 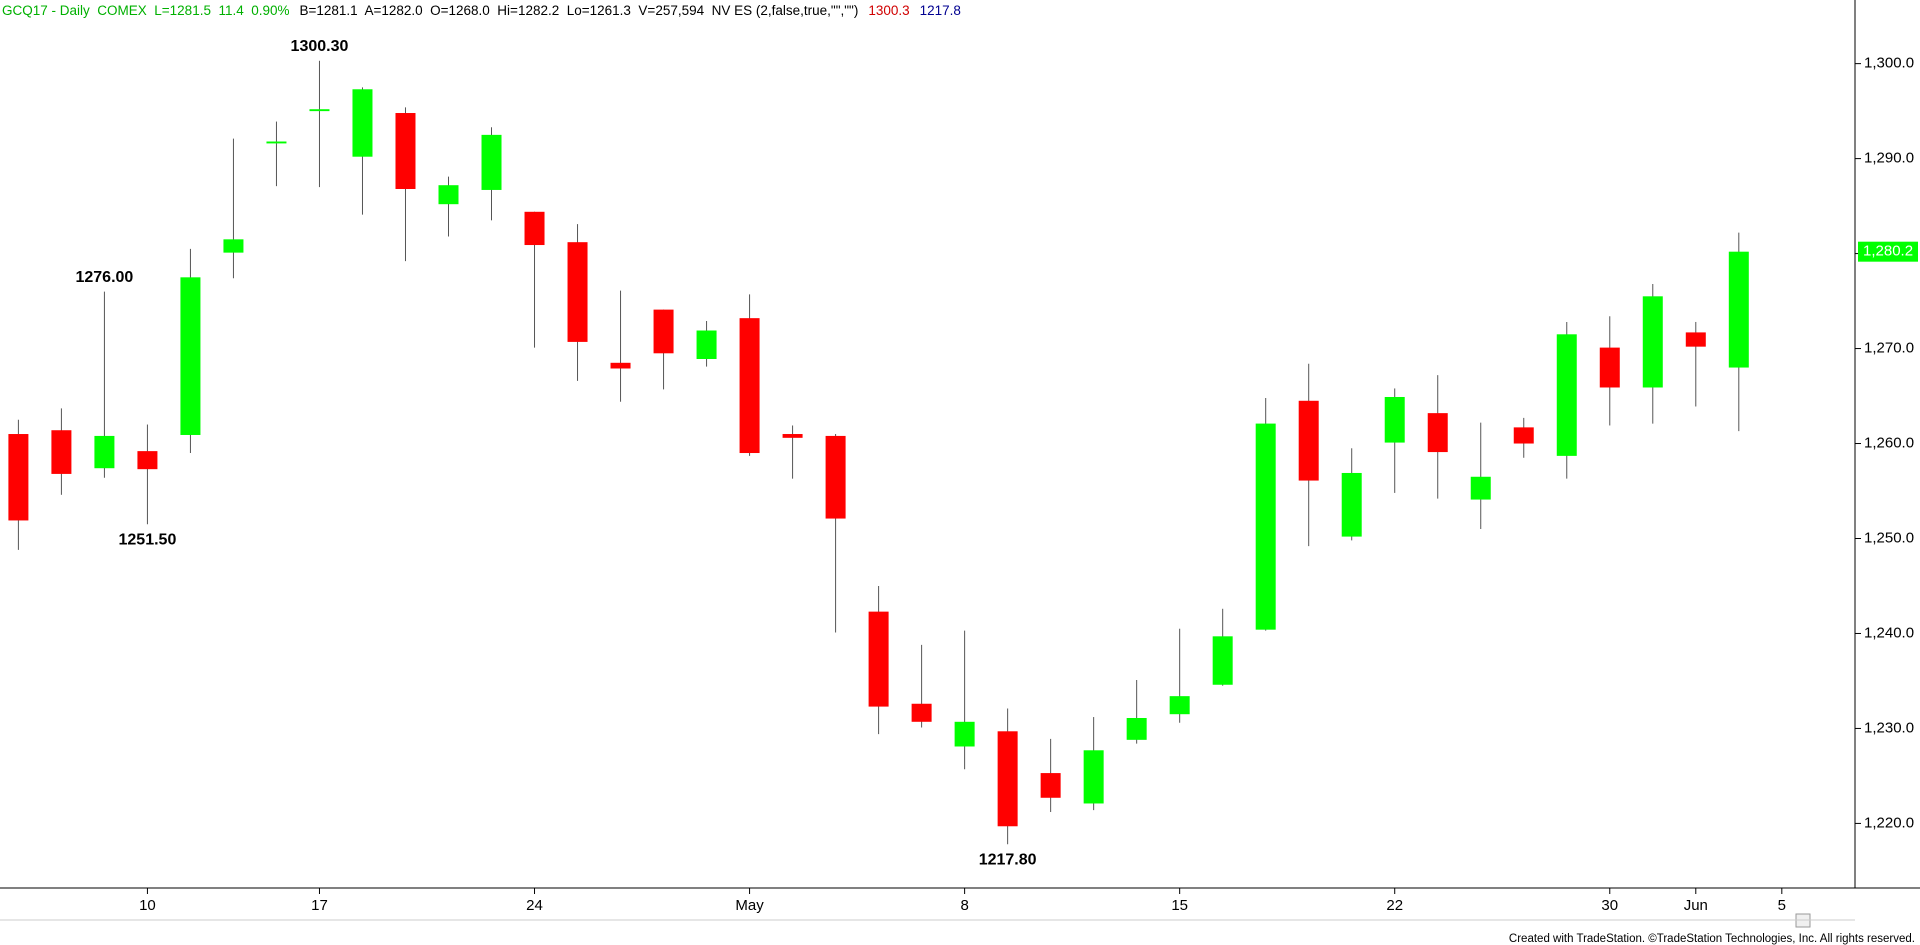 I want to click on y-tick-label: 1,240.0, so click(x=1889, y=632).